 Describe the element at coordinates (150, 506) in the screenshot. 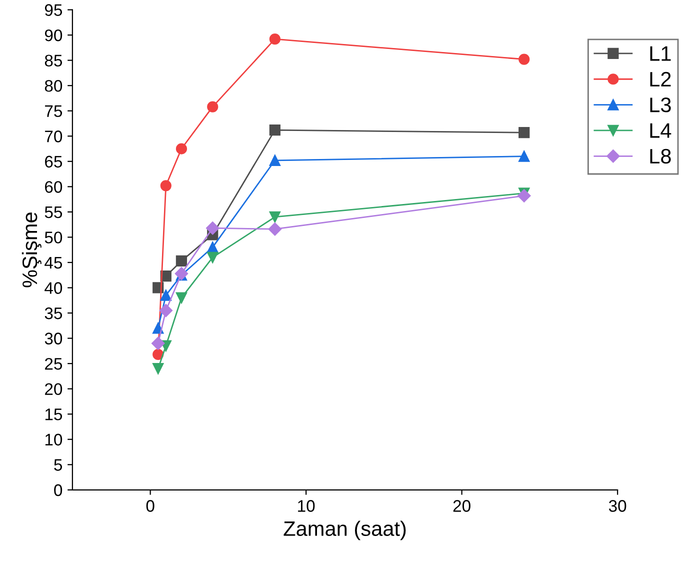

I see `x-tick-label: 0` at that location.